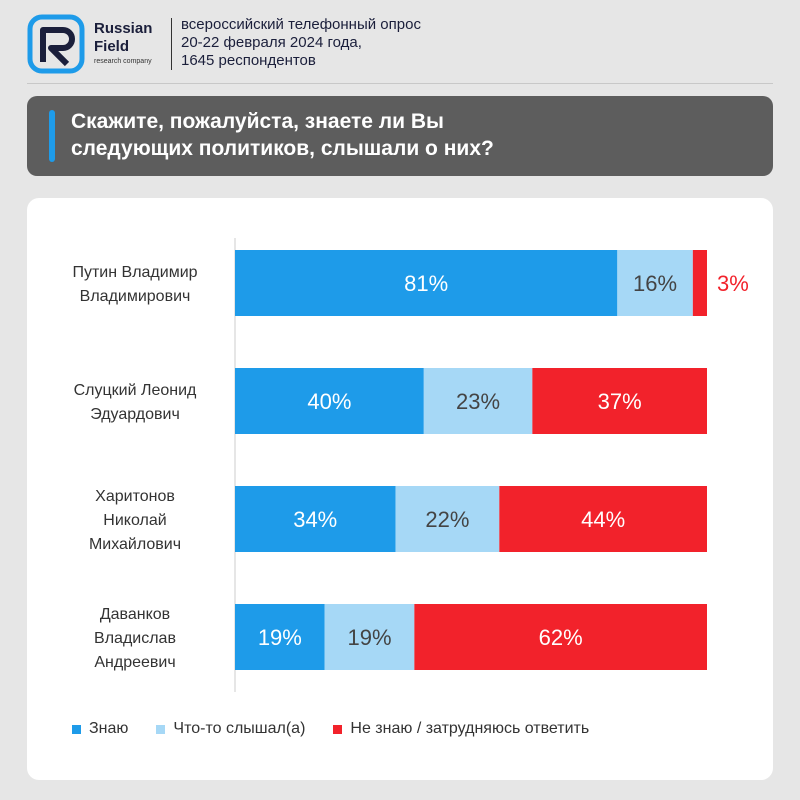  I want to click on category-label: Харитонов Николай Михайлович, so click(135, 520).